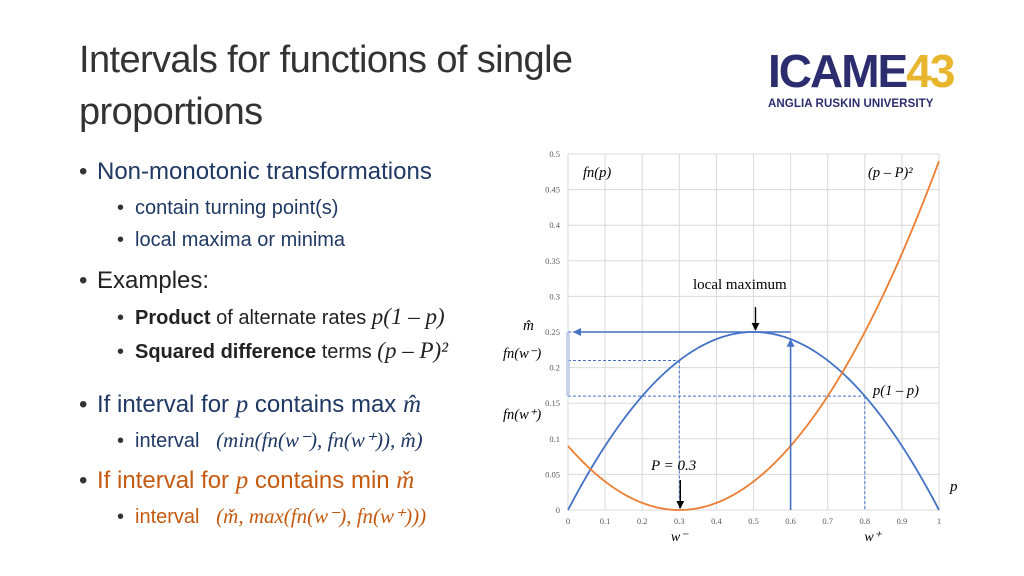 Image resolution: width=1024 pixels, height=576 pixels. What do you see at coordinates (873, 537) in the screenshot?
I see `wplus-label: w⁺` at bounding box center [873, 537].